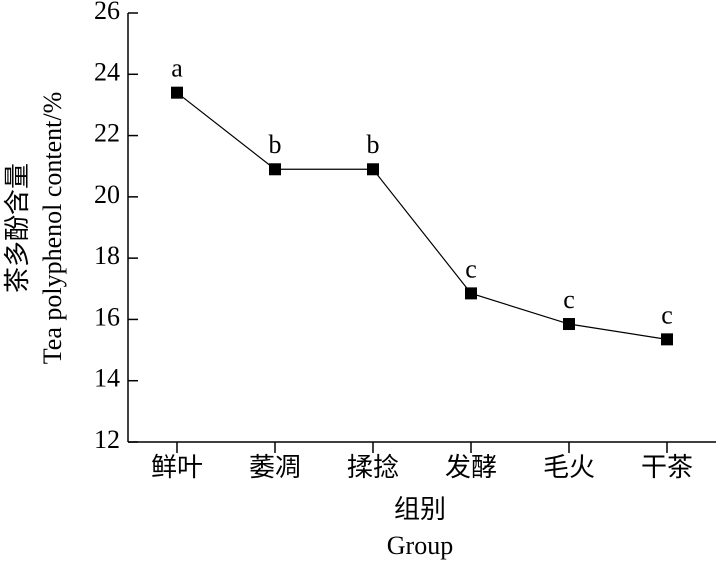  I want to click on y-tick-label: 24, so click(107, 71).